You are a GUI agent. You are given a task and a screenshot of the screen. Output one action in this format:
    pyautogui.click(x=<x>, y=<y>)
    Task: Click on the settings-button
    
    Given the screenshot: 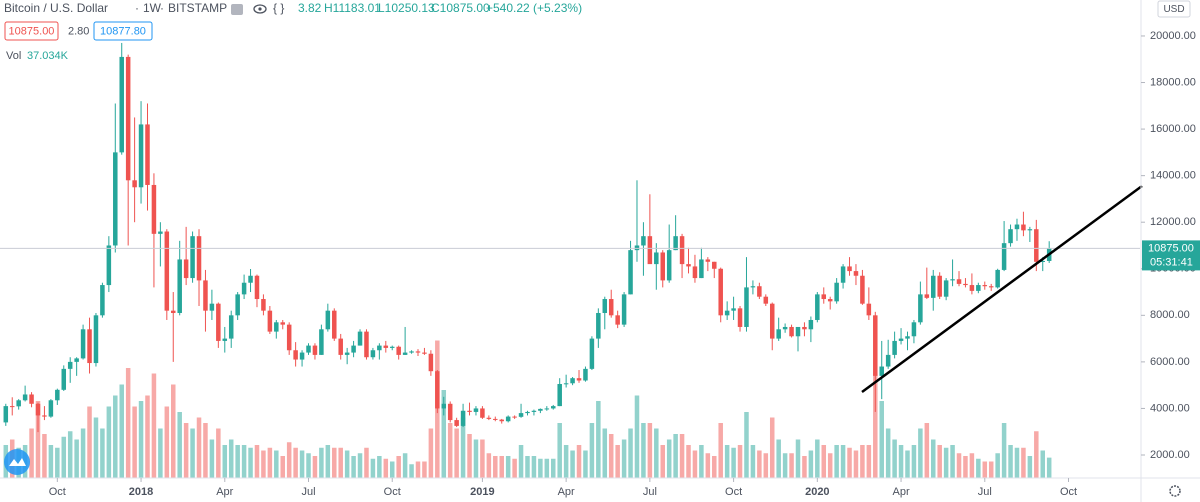 What is the action you would take?
    pyautogui.click(x=1175, y=491)
    